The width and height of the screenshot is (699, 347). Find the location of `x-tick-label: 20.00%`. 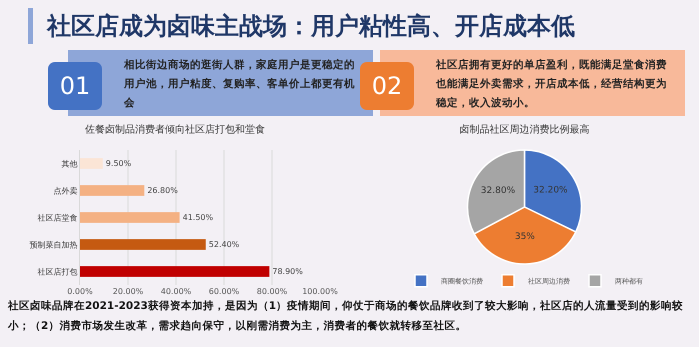

x-tick-label: 20.00% is located at coordinates (128, 291).